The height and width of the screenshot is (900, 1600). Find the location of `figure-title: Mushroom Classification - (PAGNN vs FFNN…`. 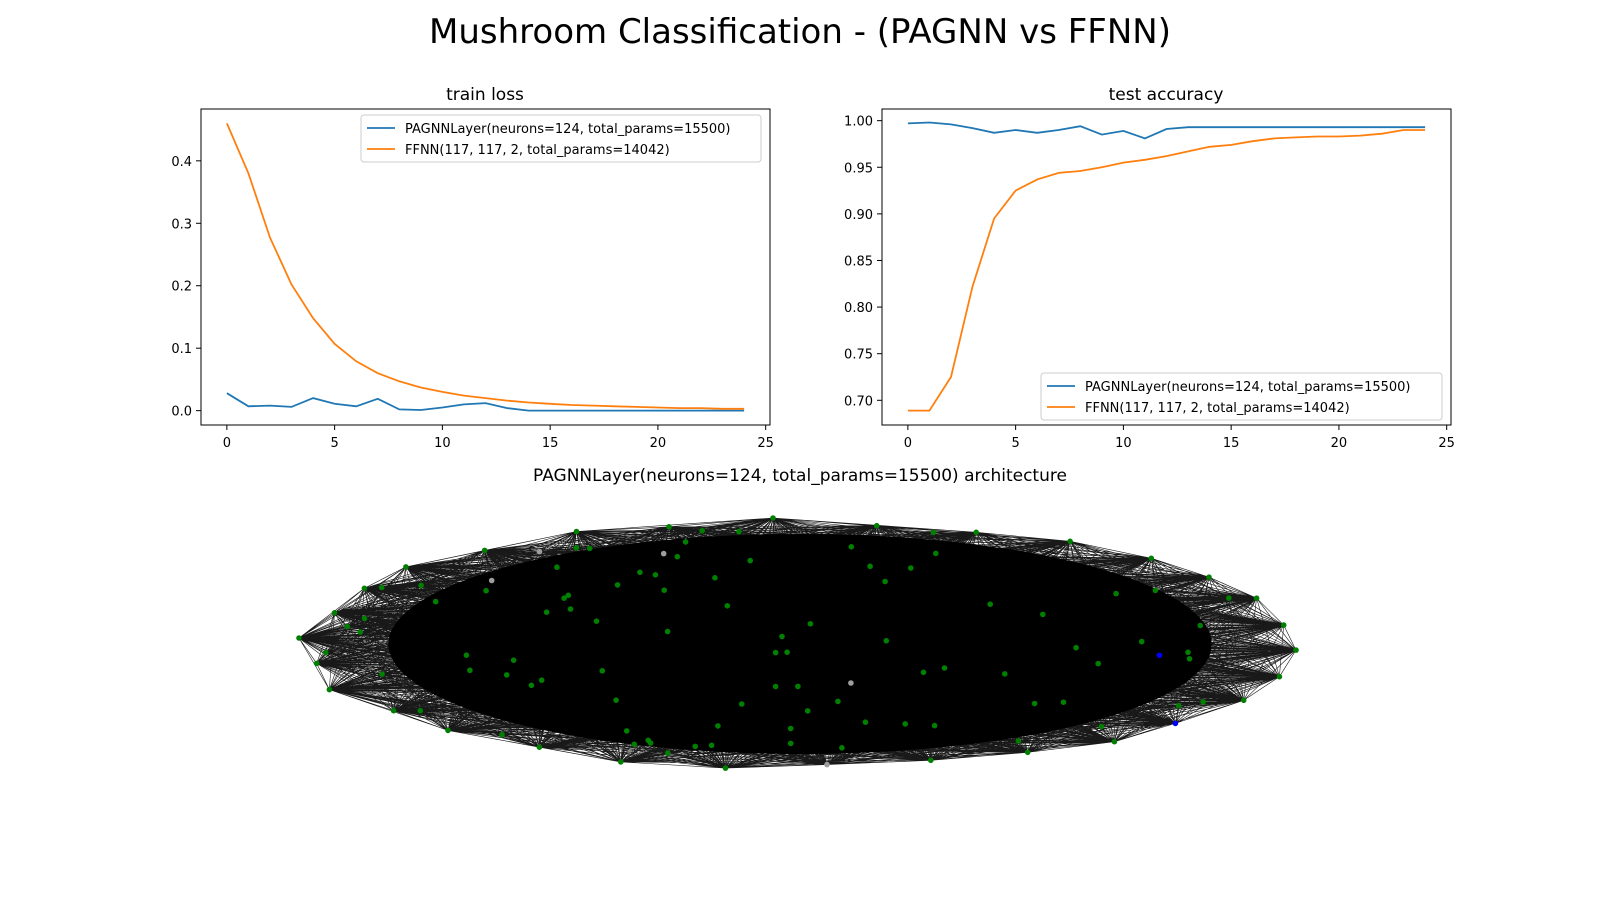

figure-title: Mushroom Classification - (PAGNN vs FFNN… is located at coordinates (800, 32).